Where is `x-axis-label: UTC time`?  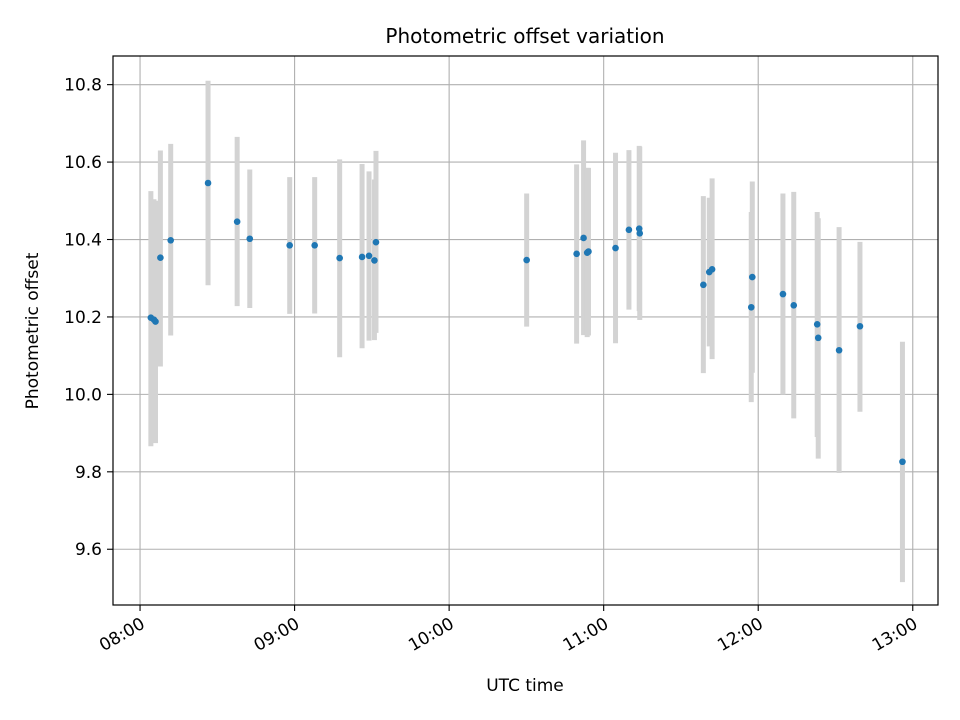
x-axis-label: UTC time is located at coordinates (525, 686).